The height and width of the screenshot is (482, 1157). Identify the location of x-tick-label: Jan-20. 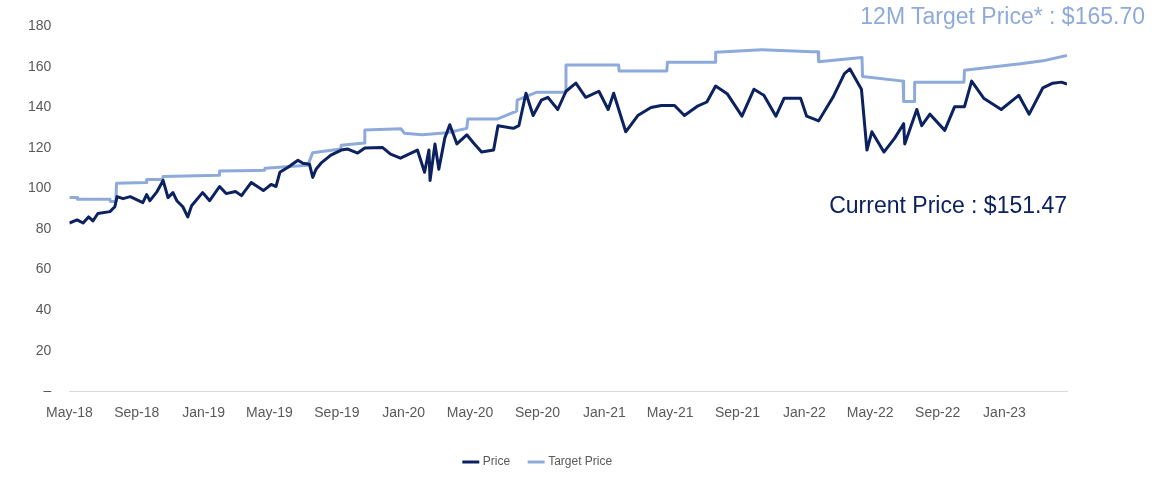
(404, 412).